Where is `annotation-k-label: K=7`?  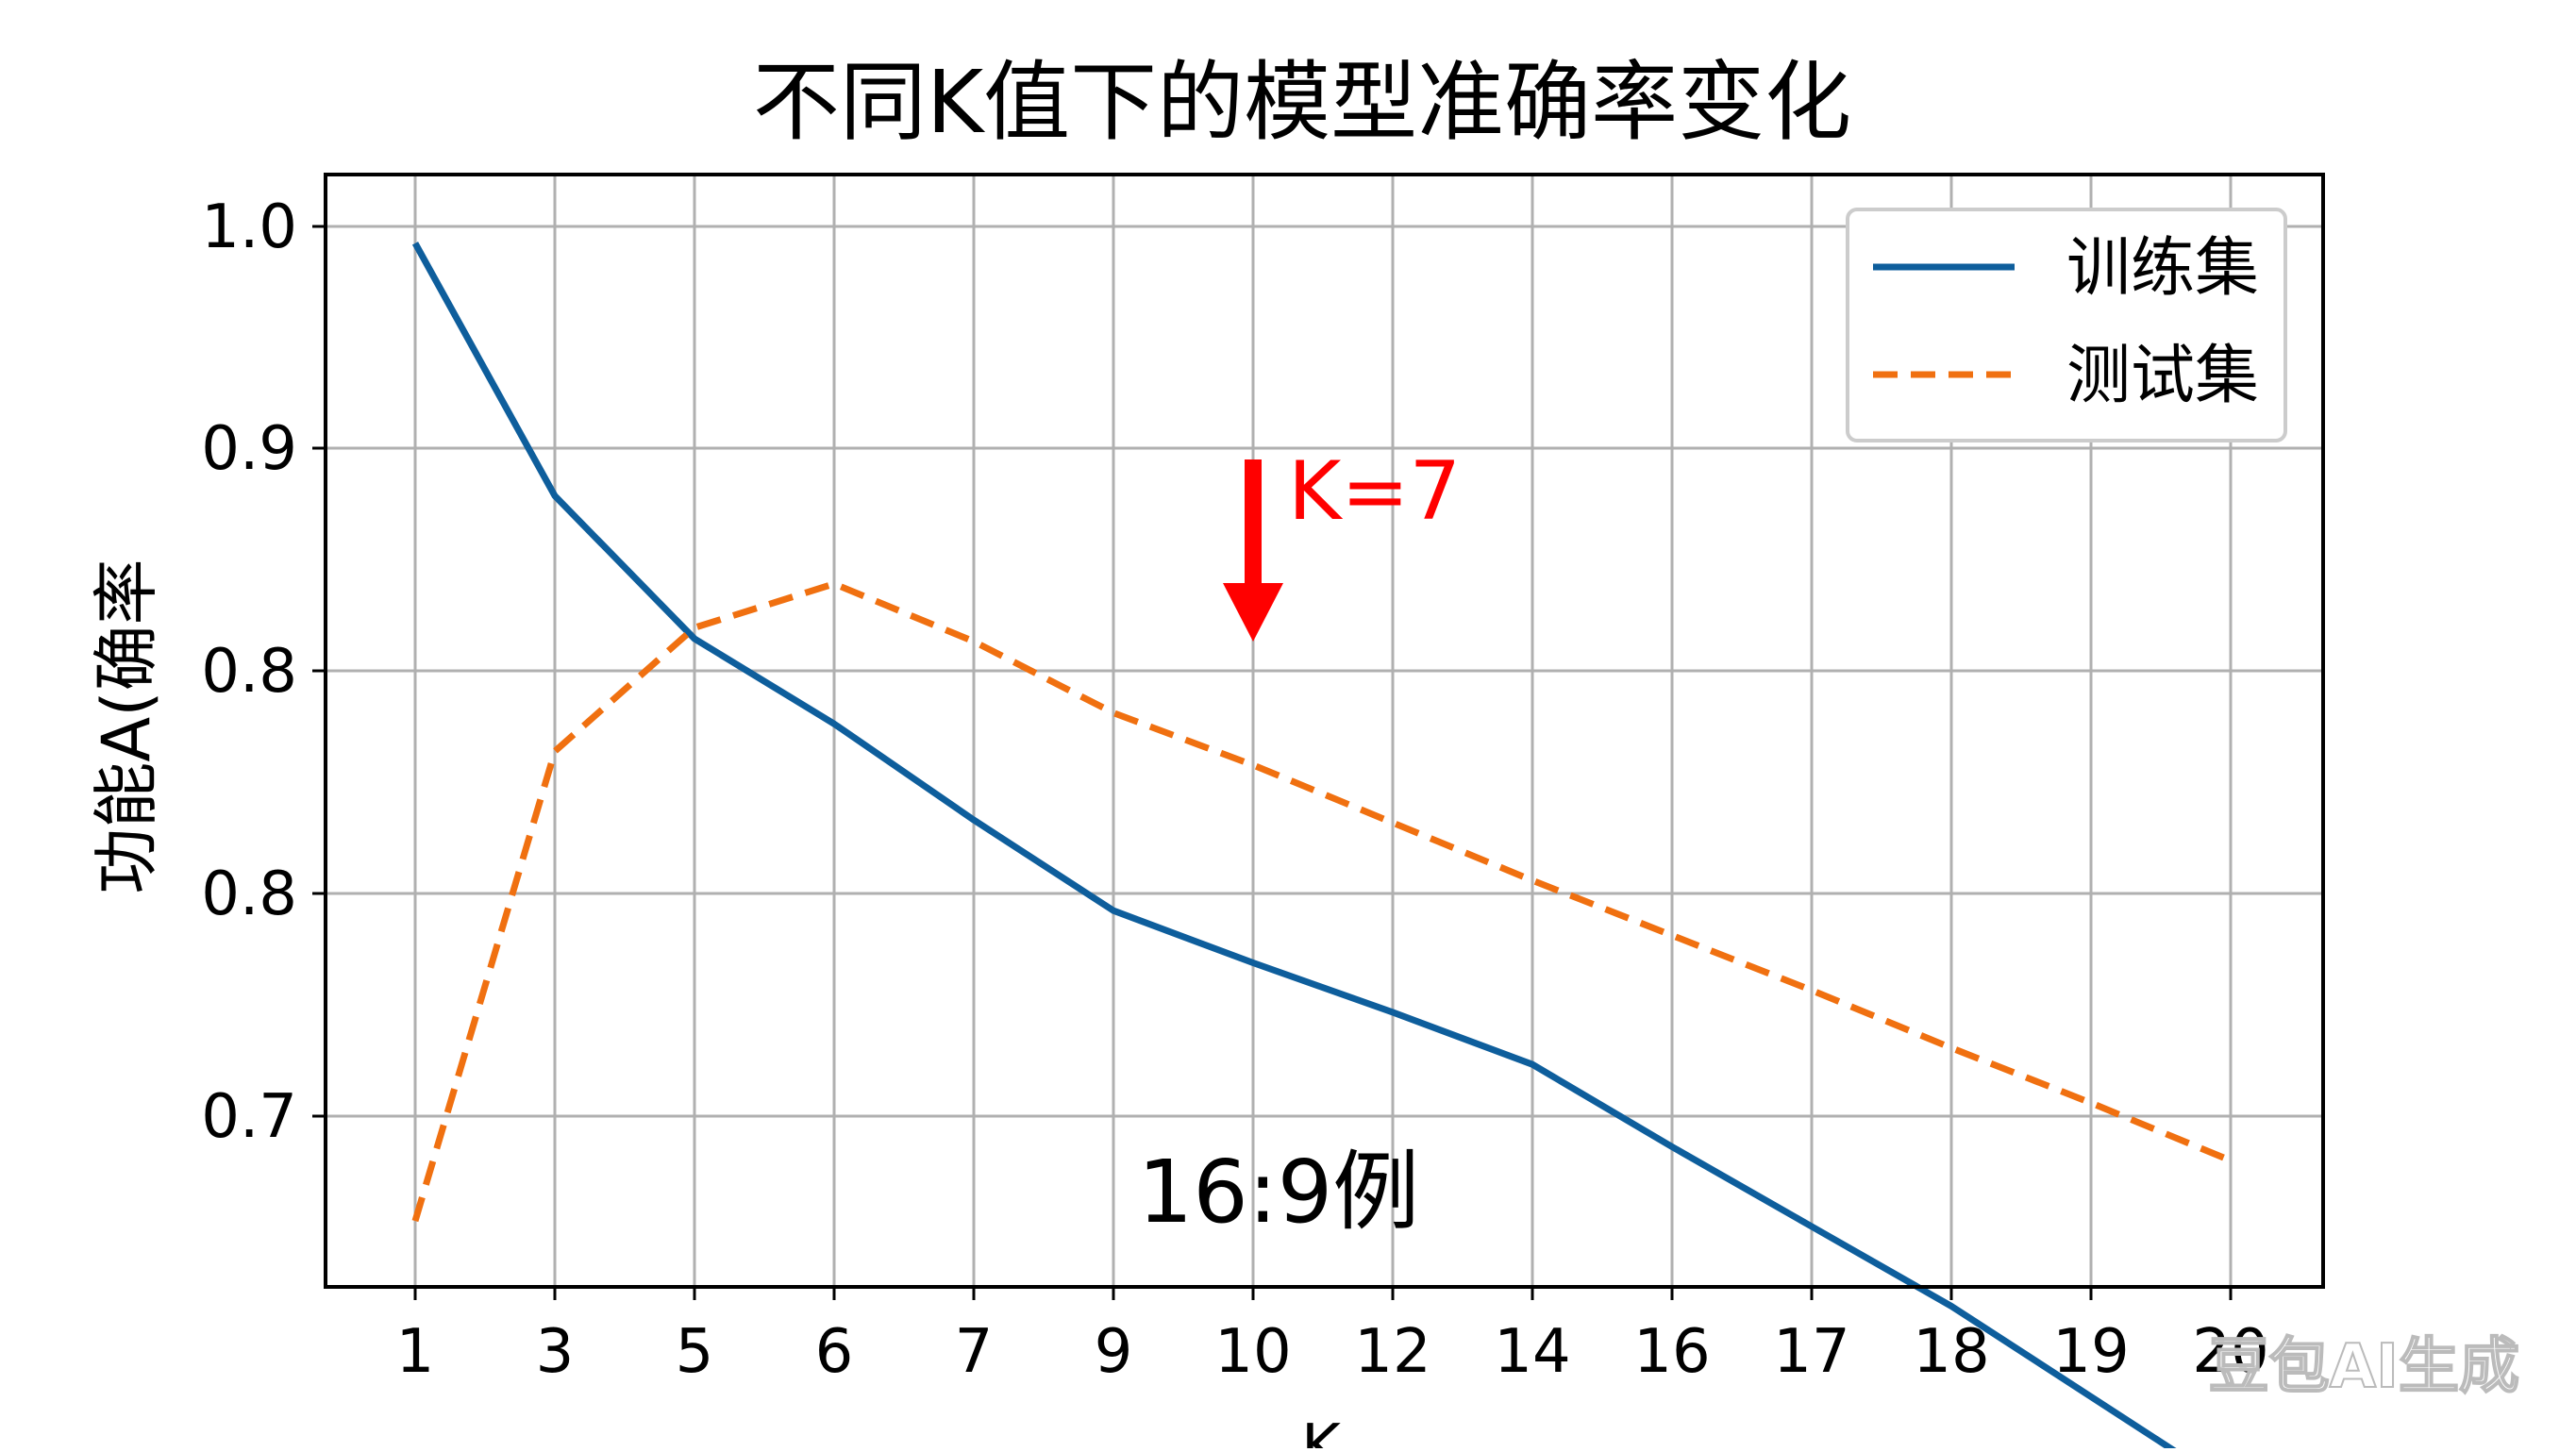
annotation-k-label: K=7 is located at coordinates (1374, 491).